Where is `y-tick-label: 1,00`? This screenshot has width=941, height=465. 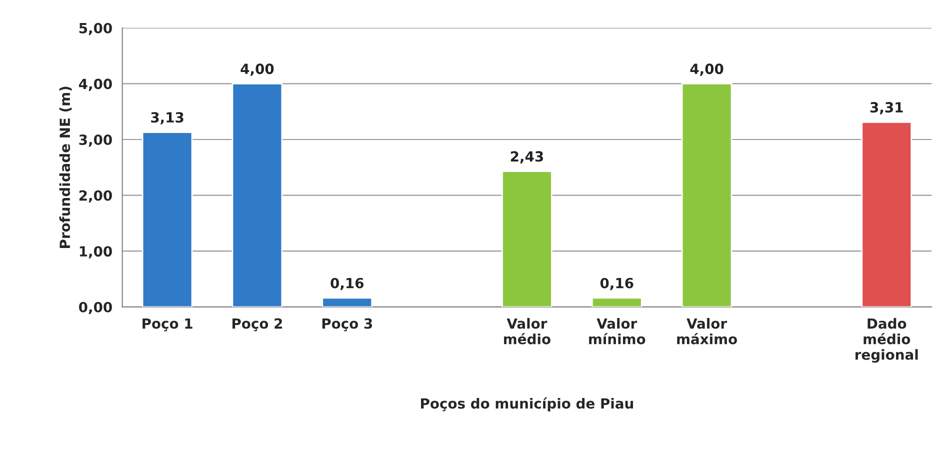 y-tick-label: 1,00 is located at coordinates (96, 252).